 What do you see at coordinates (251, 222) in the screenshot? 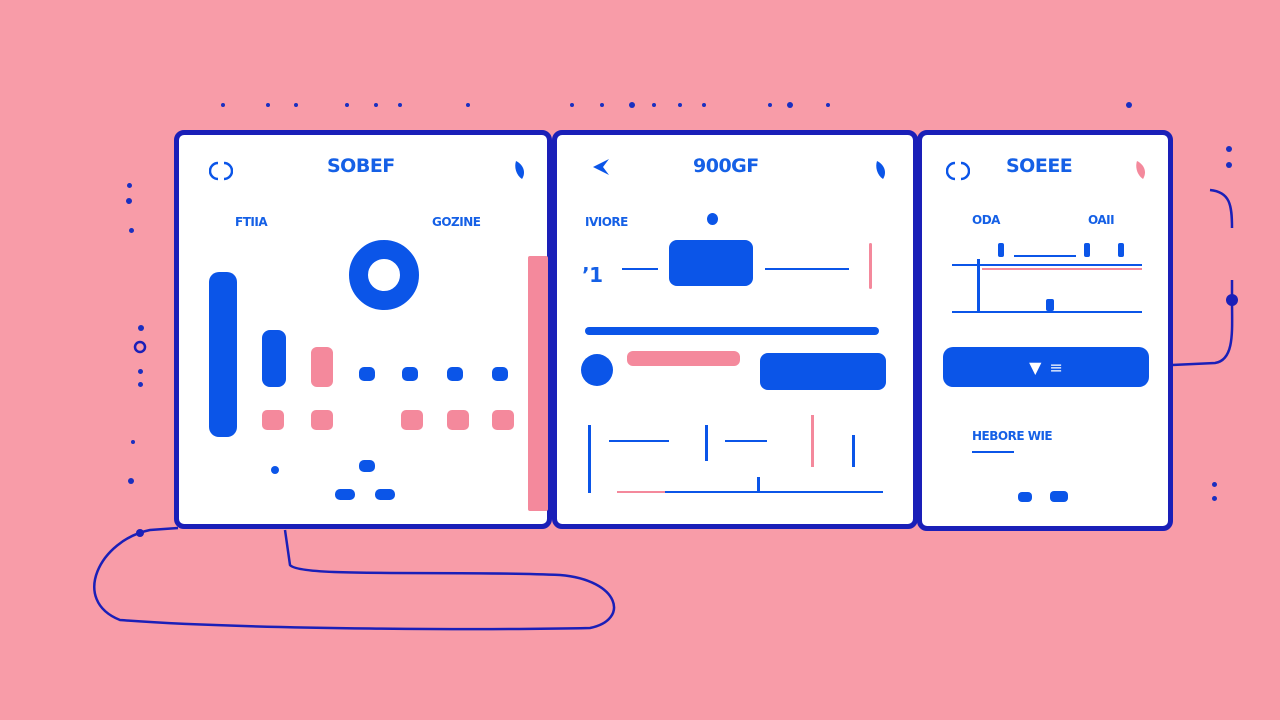
I see `label-ftiia: FTIIA` at bounding box center [251, 222].